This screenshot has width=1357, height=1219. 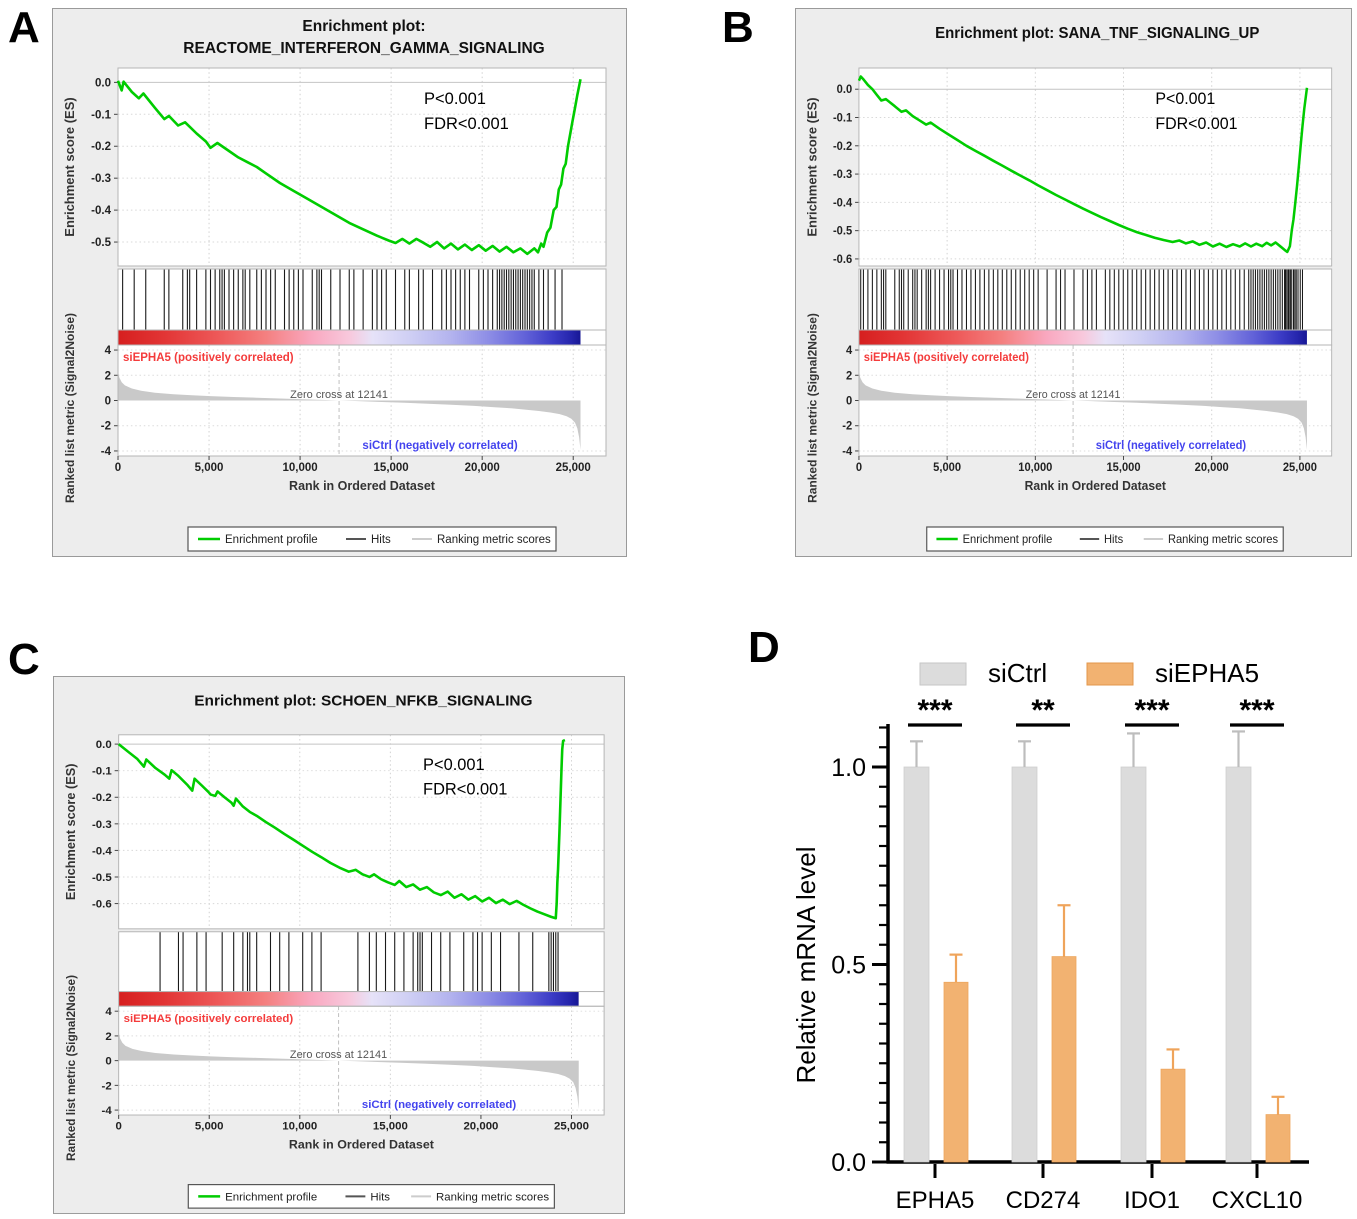 I want to click on svg-text: EPHA5, so click(x=935, y=1200).